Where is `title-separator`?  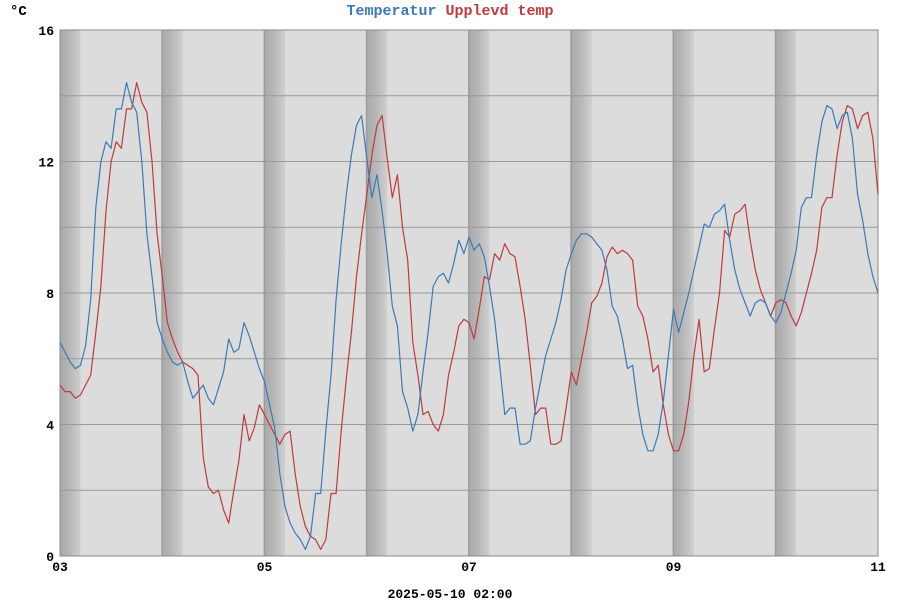 title-separator is located at coordinates (440, 11).